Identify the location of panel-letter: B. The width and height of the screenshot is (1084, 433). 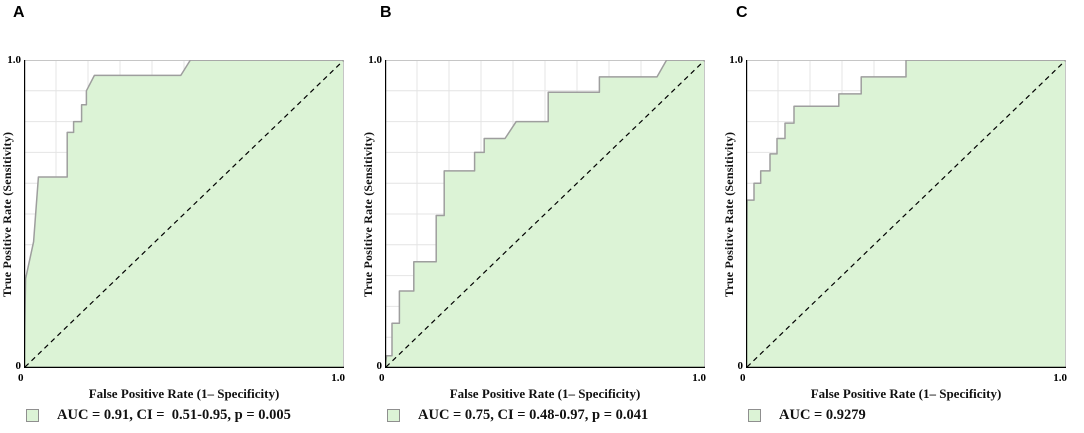
(386, 12).